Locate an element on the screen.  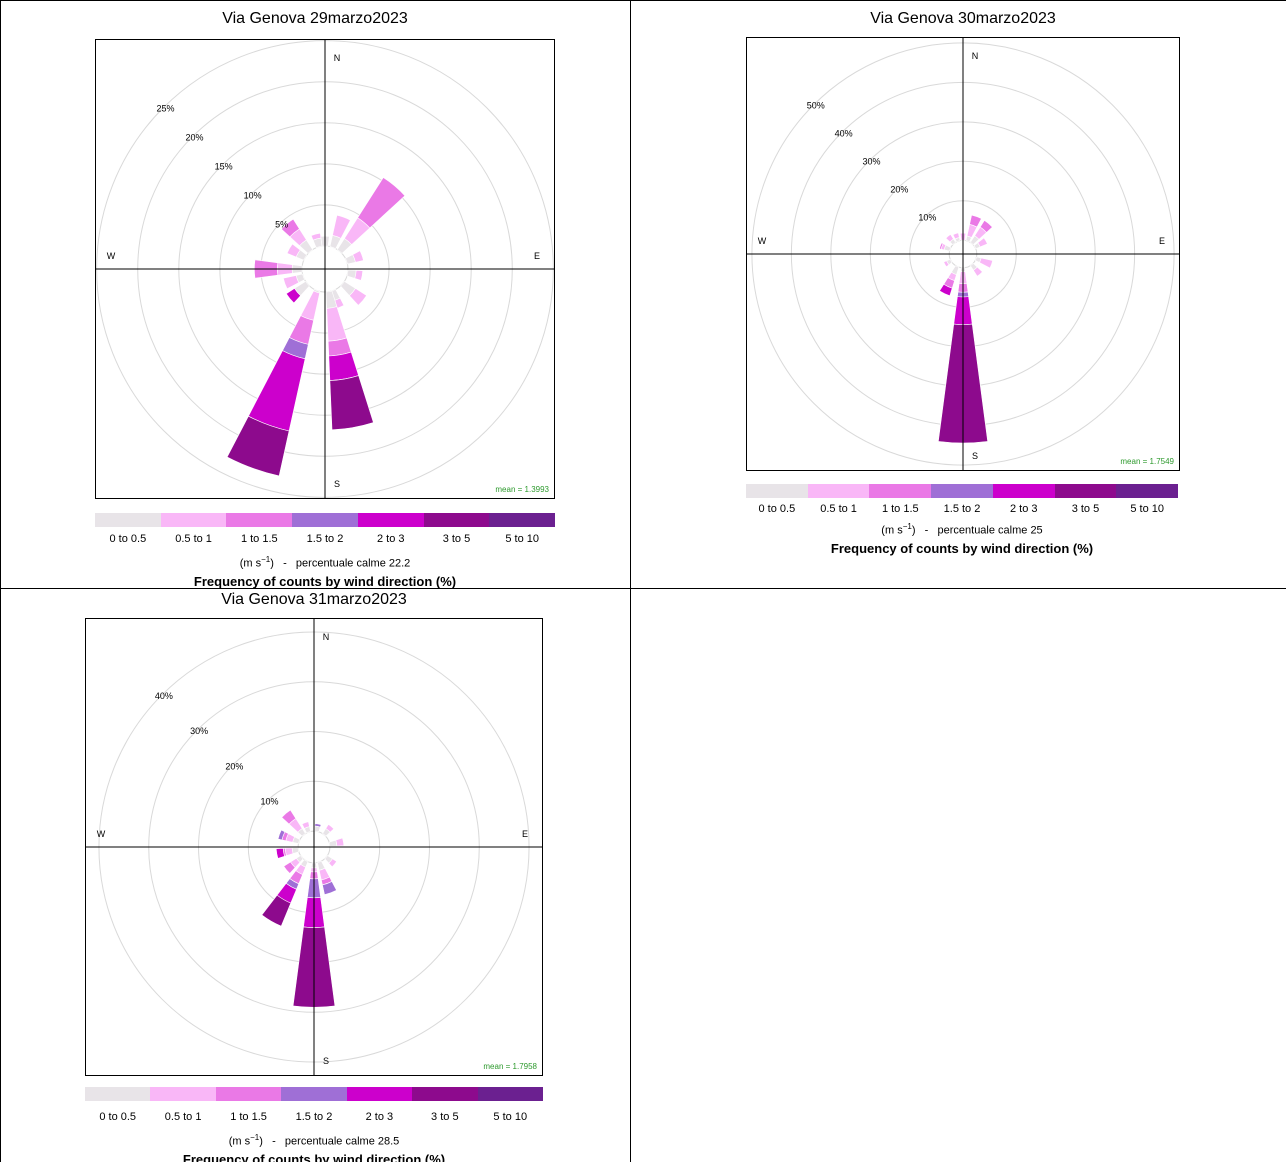
compass-label-s: S is located at coordinates (337, 484).